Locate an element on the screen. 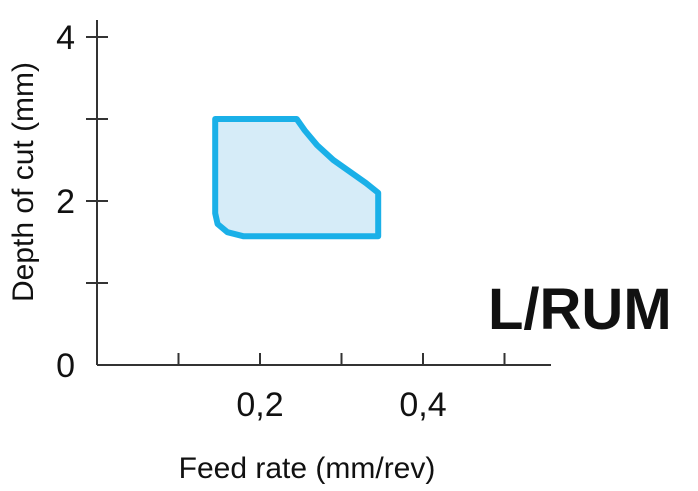 This screenshot has width=698, height=491. y-tick-label: 0 is located at coordinates (65, 366).